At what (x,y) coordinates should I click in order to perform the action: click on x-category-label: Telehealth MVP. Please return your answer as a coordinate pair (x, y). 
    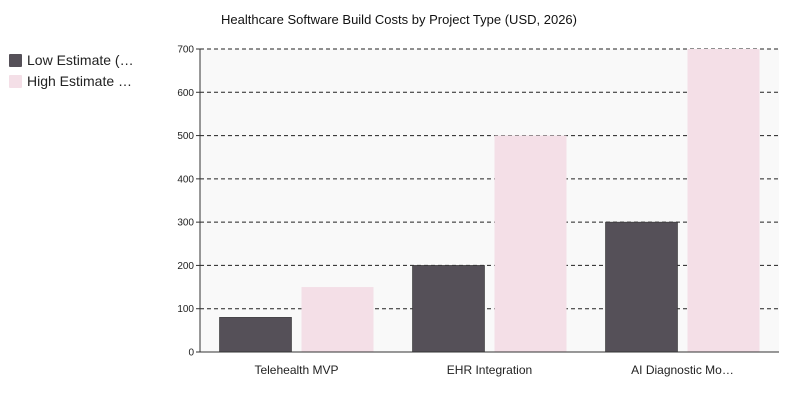
    Looking at the image, I should click on (296, 370).